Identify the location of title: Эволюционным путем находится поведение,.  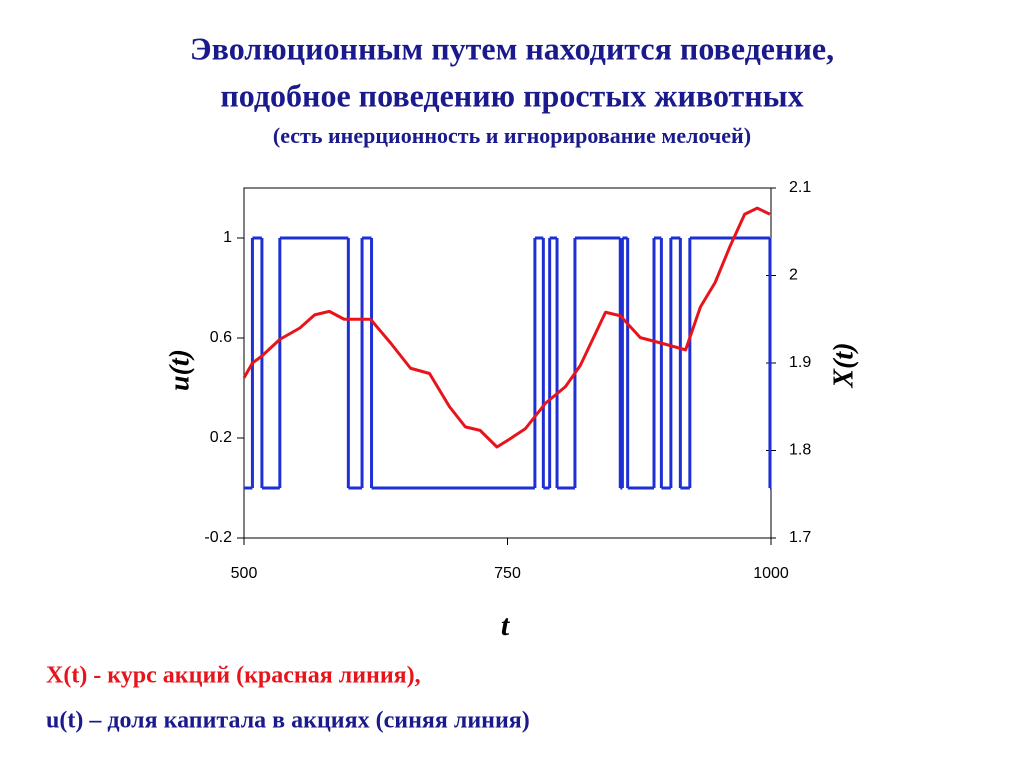
(512, 48).